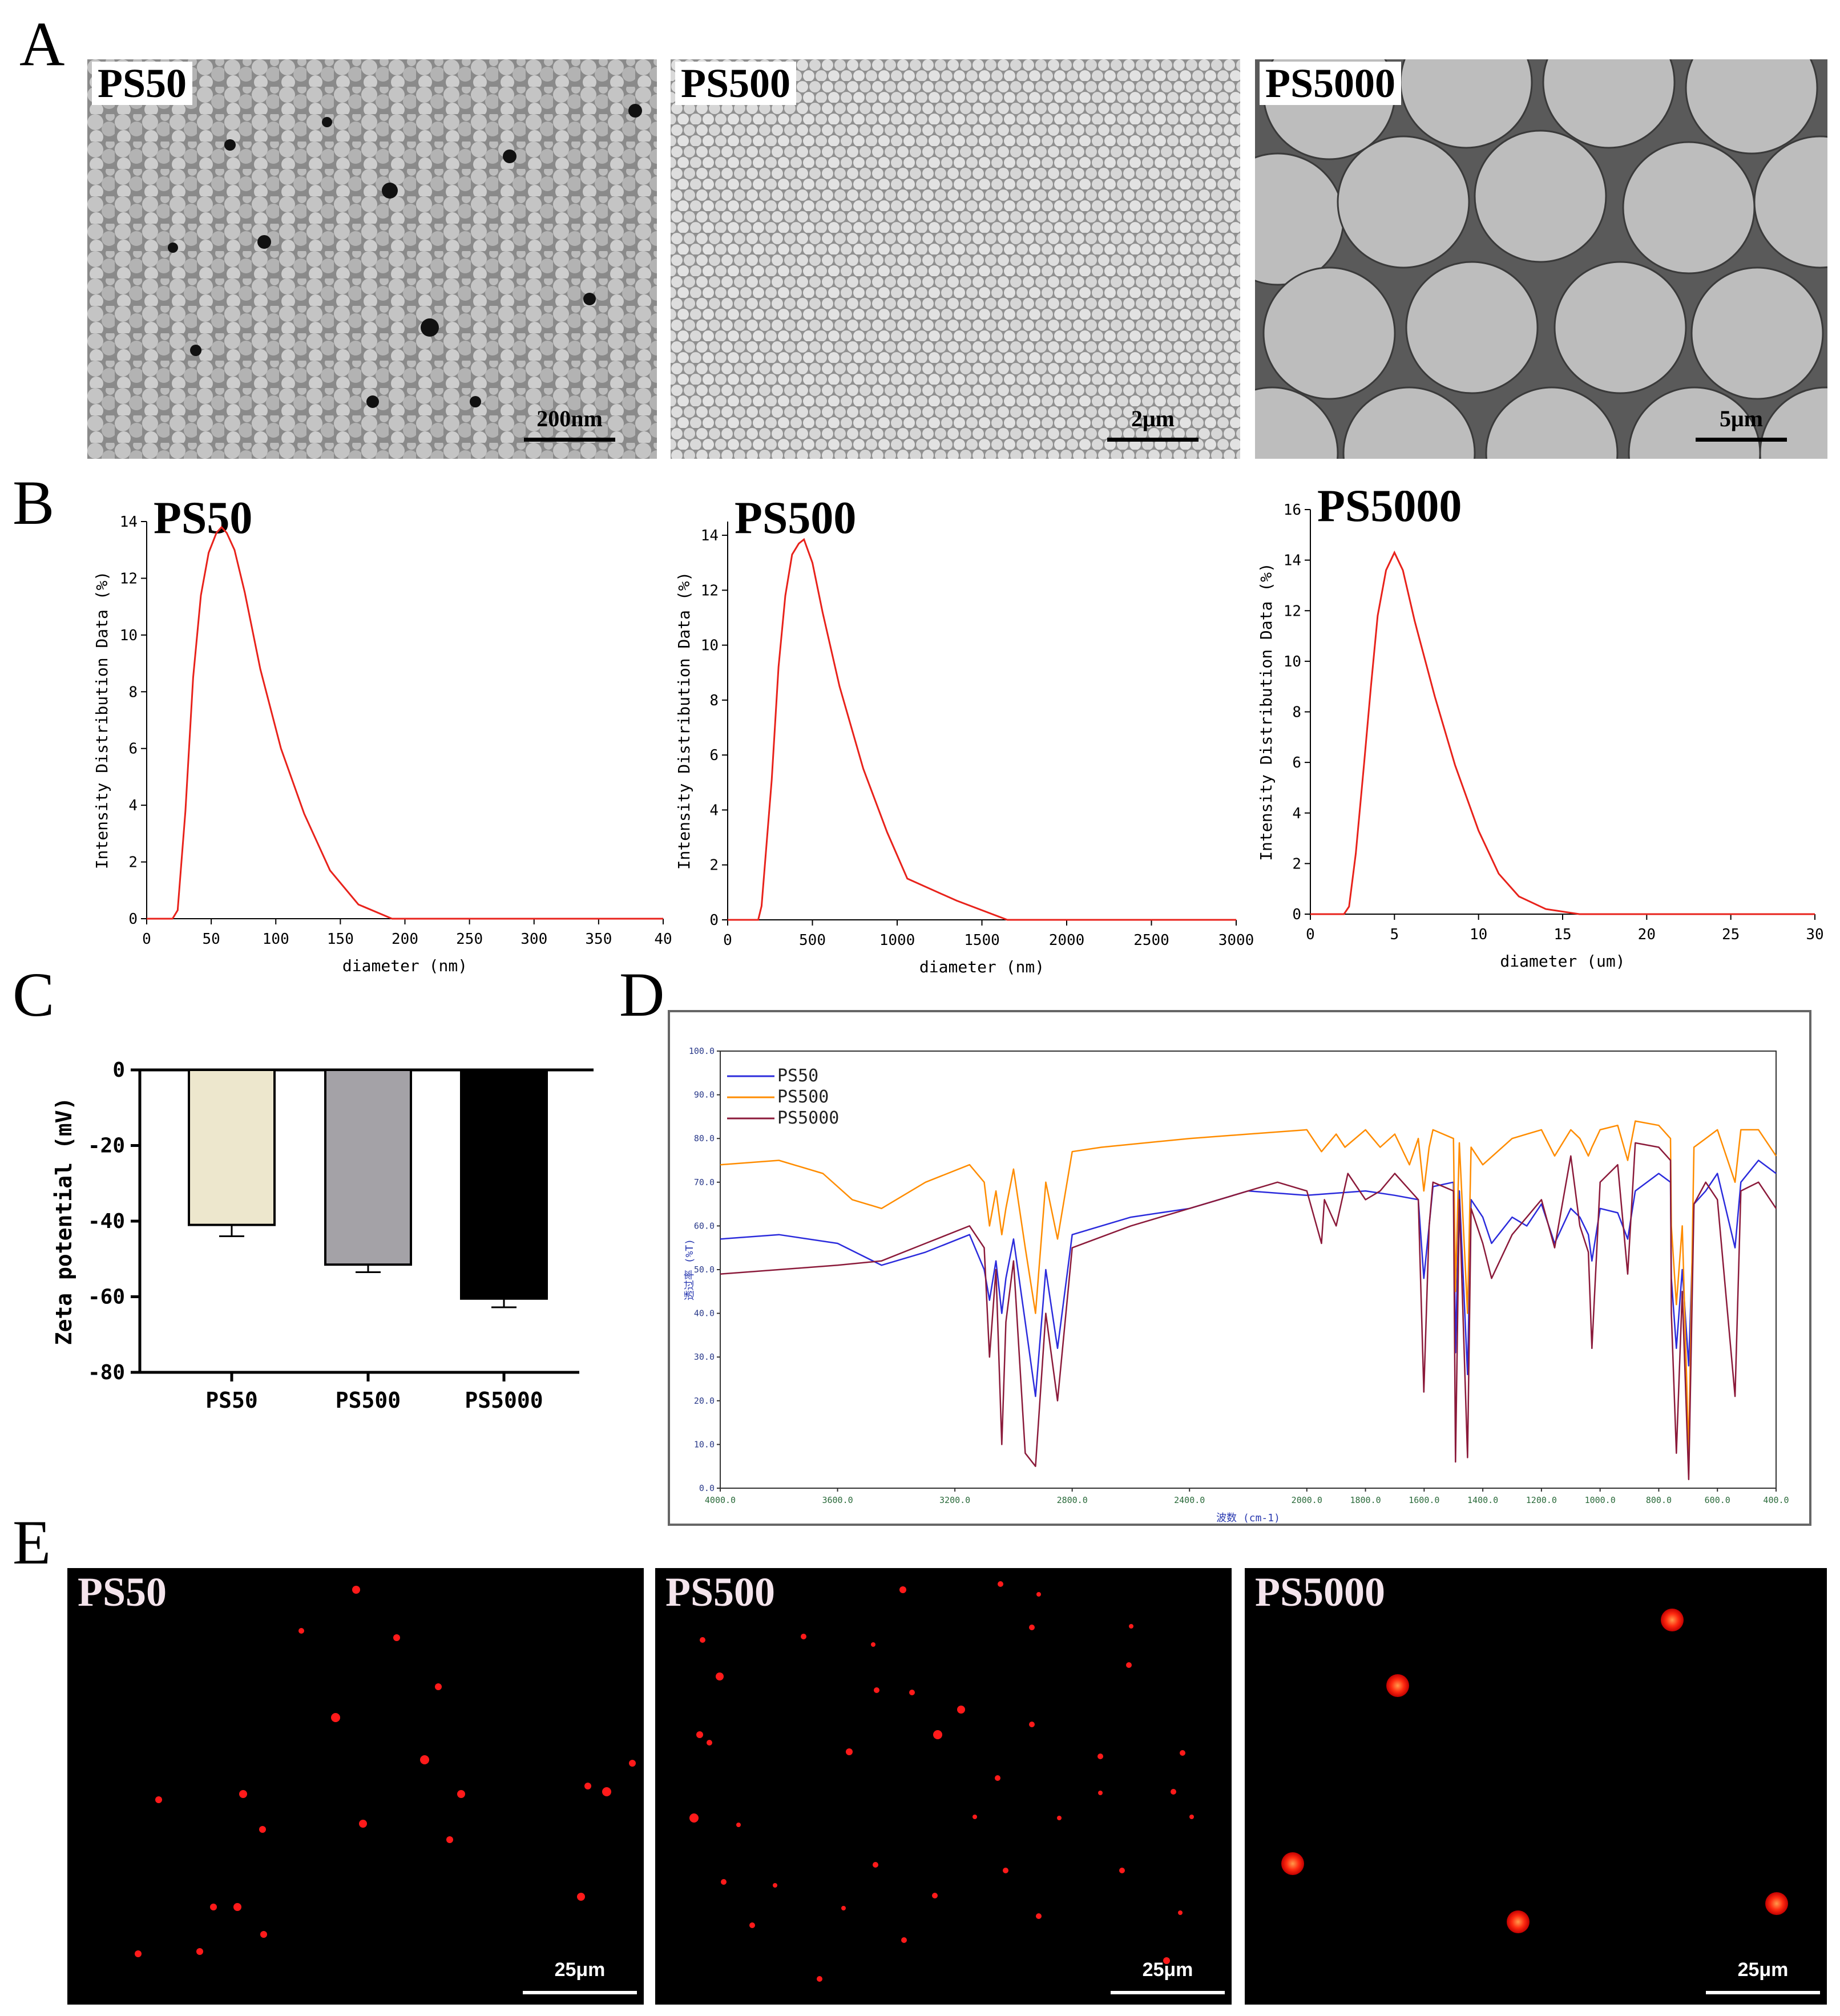 The height and width of the screenshot is (2016, 1840). I want to click on x-axis-label: 波数 (cm-1), so click(1248, 1518).